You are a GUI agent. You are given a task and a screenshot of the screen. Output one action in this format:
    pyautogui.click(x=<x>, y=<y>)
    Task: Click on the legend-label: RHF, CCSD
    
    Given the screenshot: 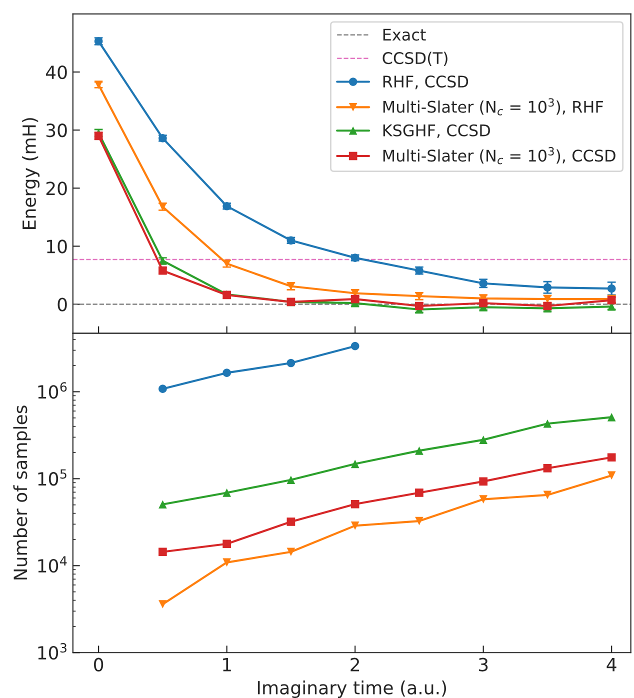 What is the action you would take?
    pyautogui.click(x=425, y=83)
    